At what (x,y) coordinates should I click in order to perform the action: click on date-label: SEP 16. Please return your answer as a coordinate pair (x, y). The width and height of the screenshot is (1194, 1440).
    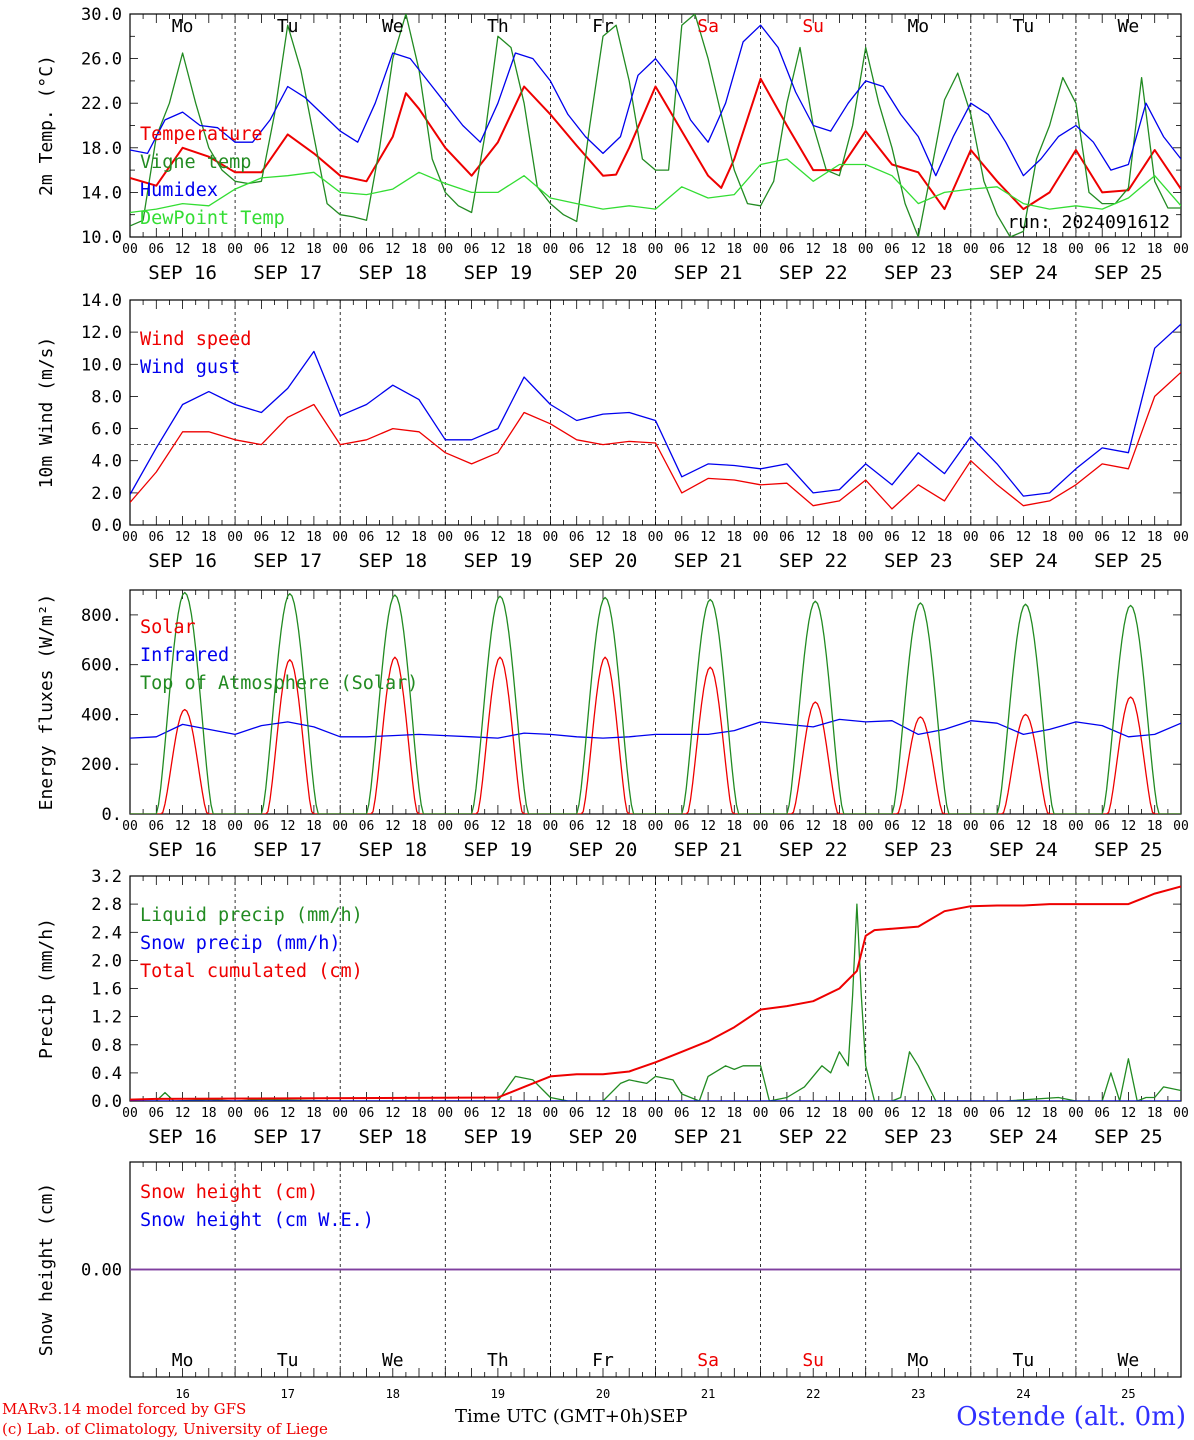
    Looking at the image, I should click on (182, 1137).